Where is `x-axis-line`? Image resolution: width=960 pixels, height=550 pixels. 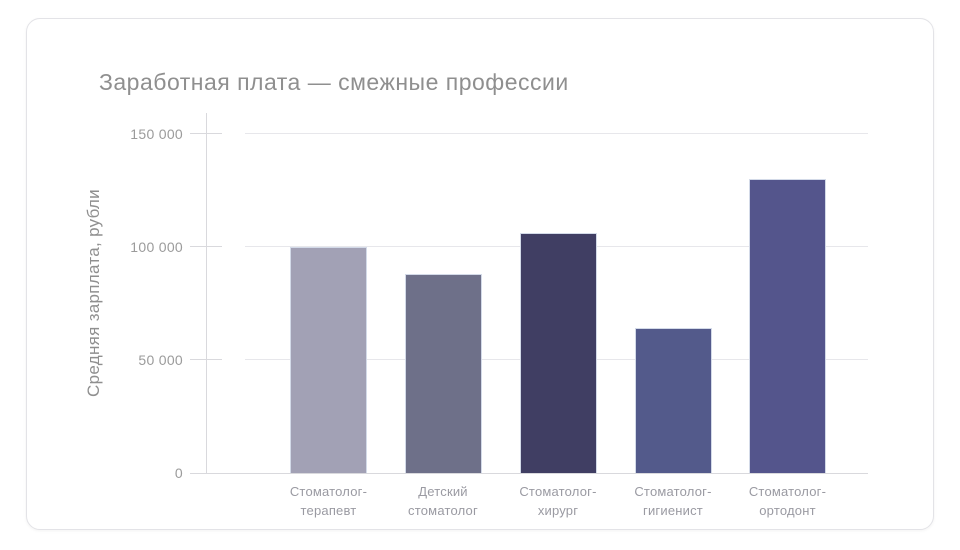 x-axis-line is located at coordinates (529, 473).